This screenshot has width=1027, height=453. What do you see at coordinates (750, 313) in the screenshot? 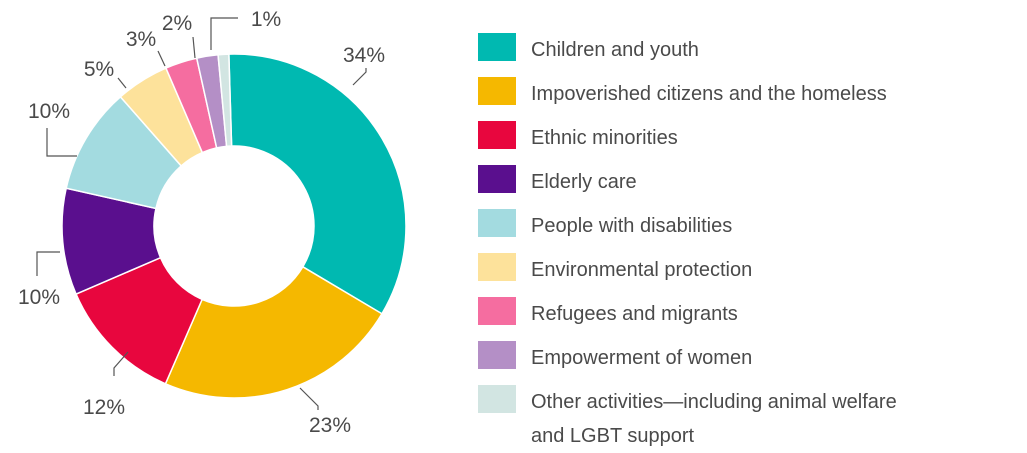
I see `legend-item: Refugees and migrants` at bounding box center [750, 313].